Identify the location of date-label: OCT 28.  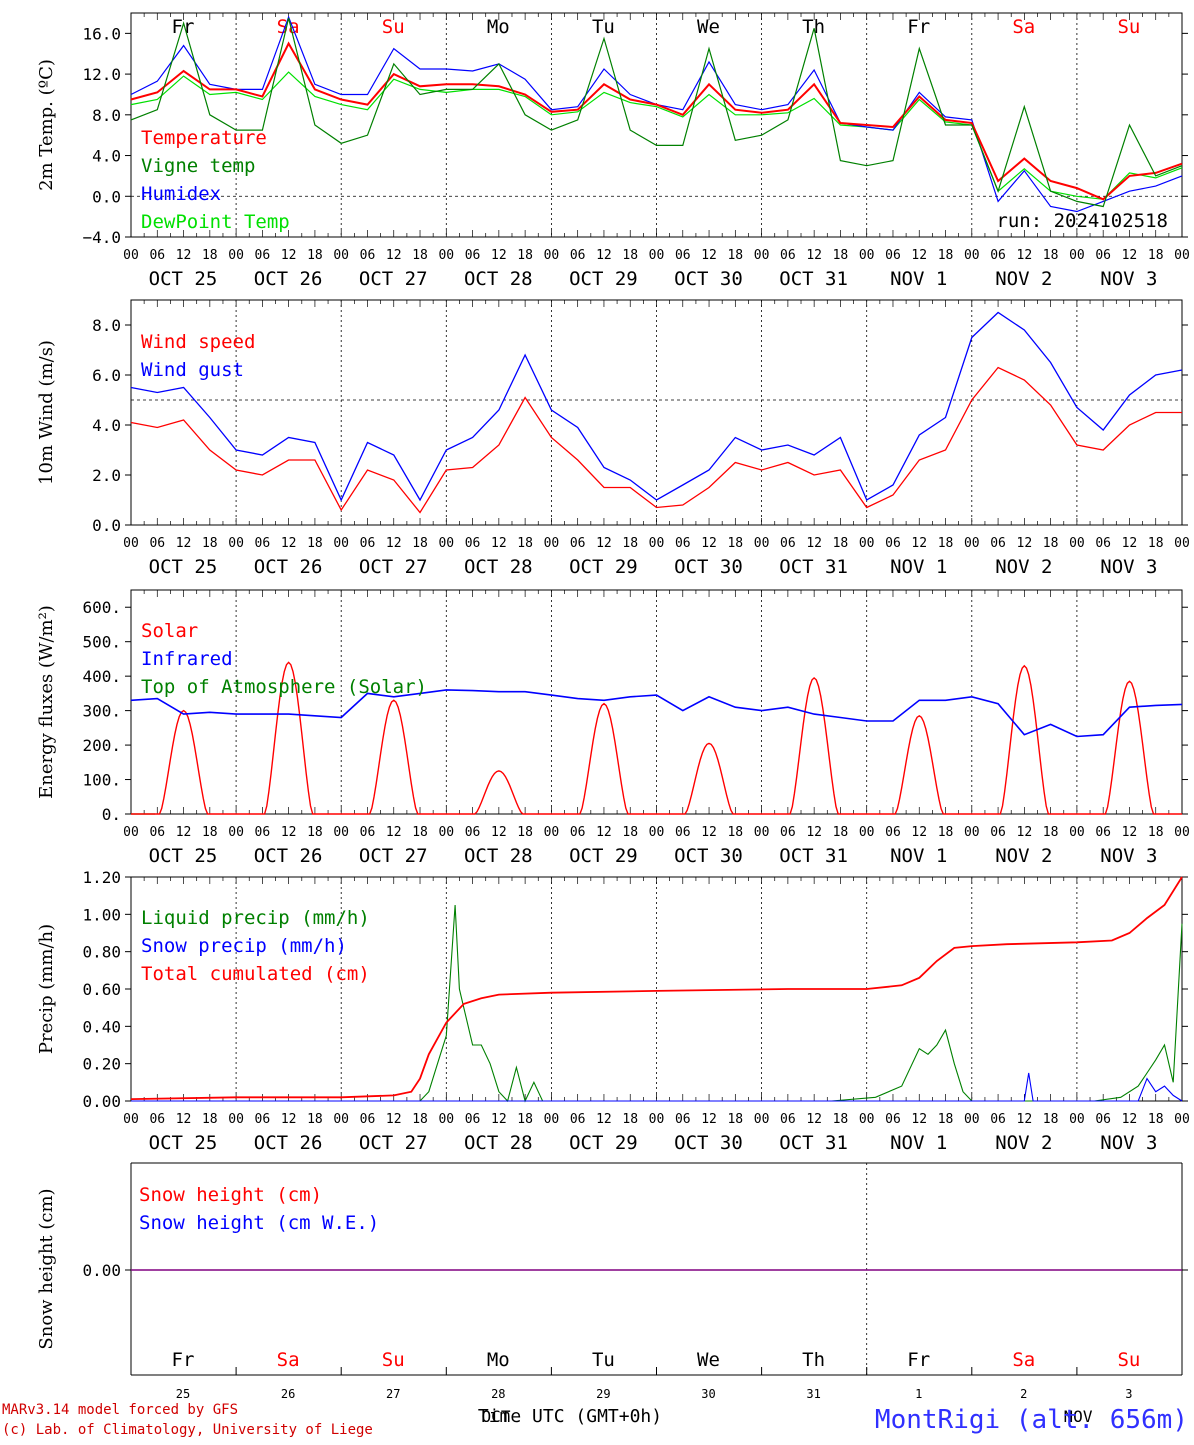
(498, 856).